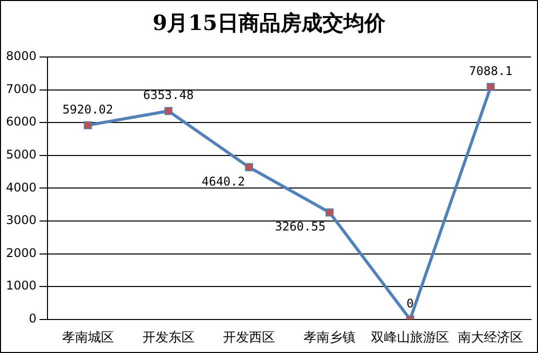 The width and height of the screenshot is (538, 353). What do you see at coordinates (21, 220) in the screenshot?
I see `y-tick-label: 3000` at bounding box center [21, 220].